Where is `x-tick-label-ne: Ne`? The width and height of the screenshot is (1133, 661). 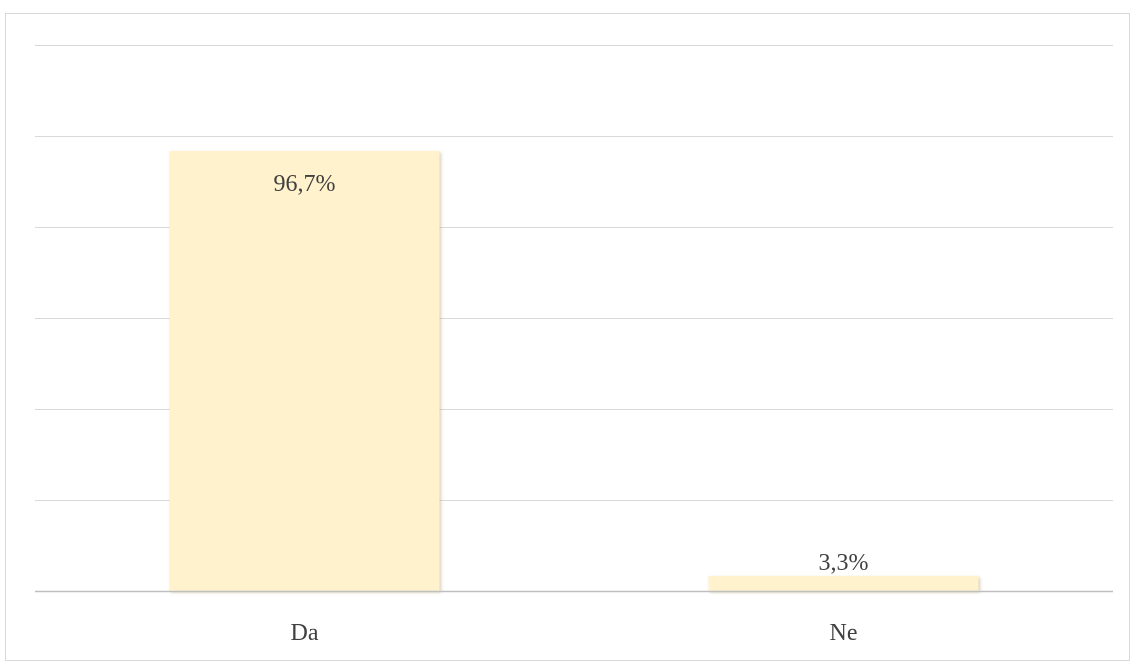 x-tick-label-ne: Ne is located at coordinates (844, 633).